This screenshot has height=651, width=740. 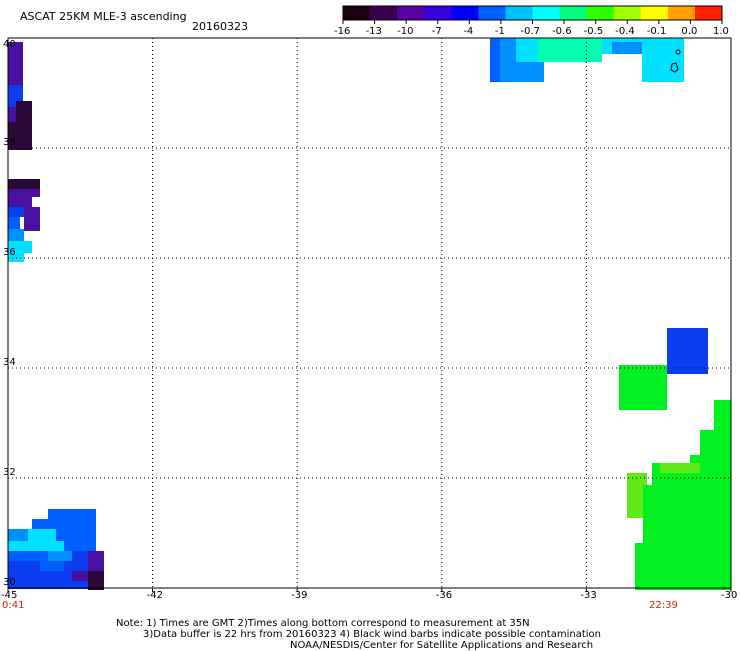 I want to click on lon-tick-label: -30, so click(x=729, y=595).